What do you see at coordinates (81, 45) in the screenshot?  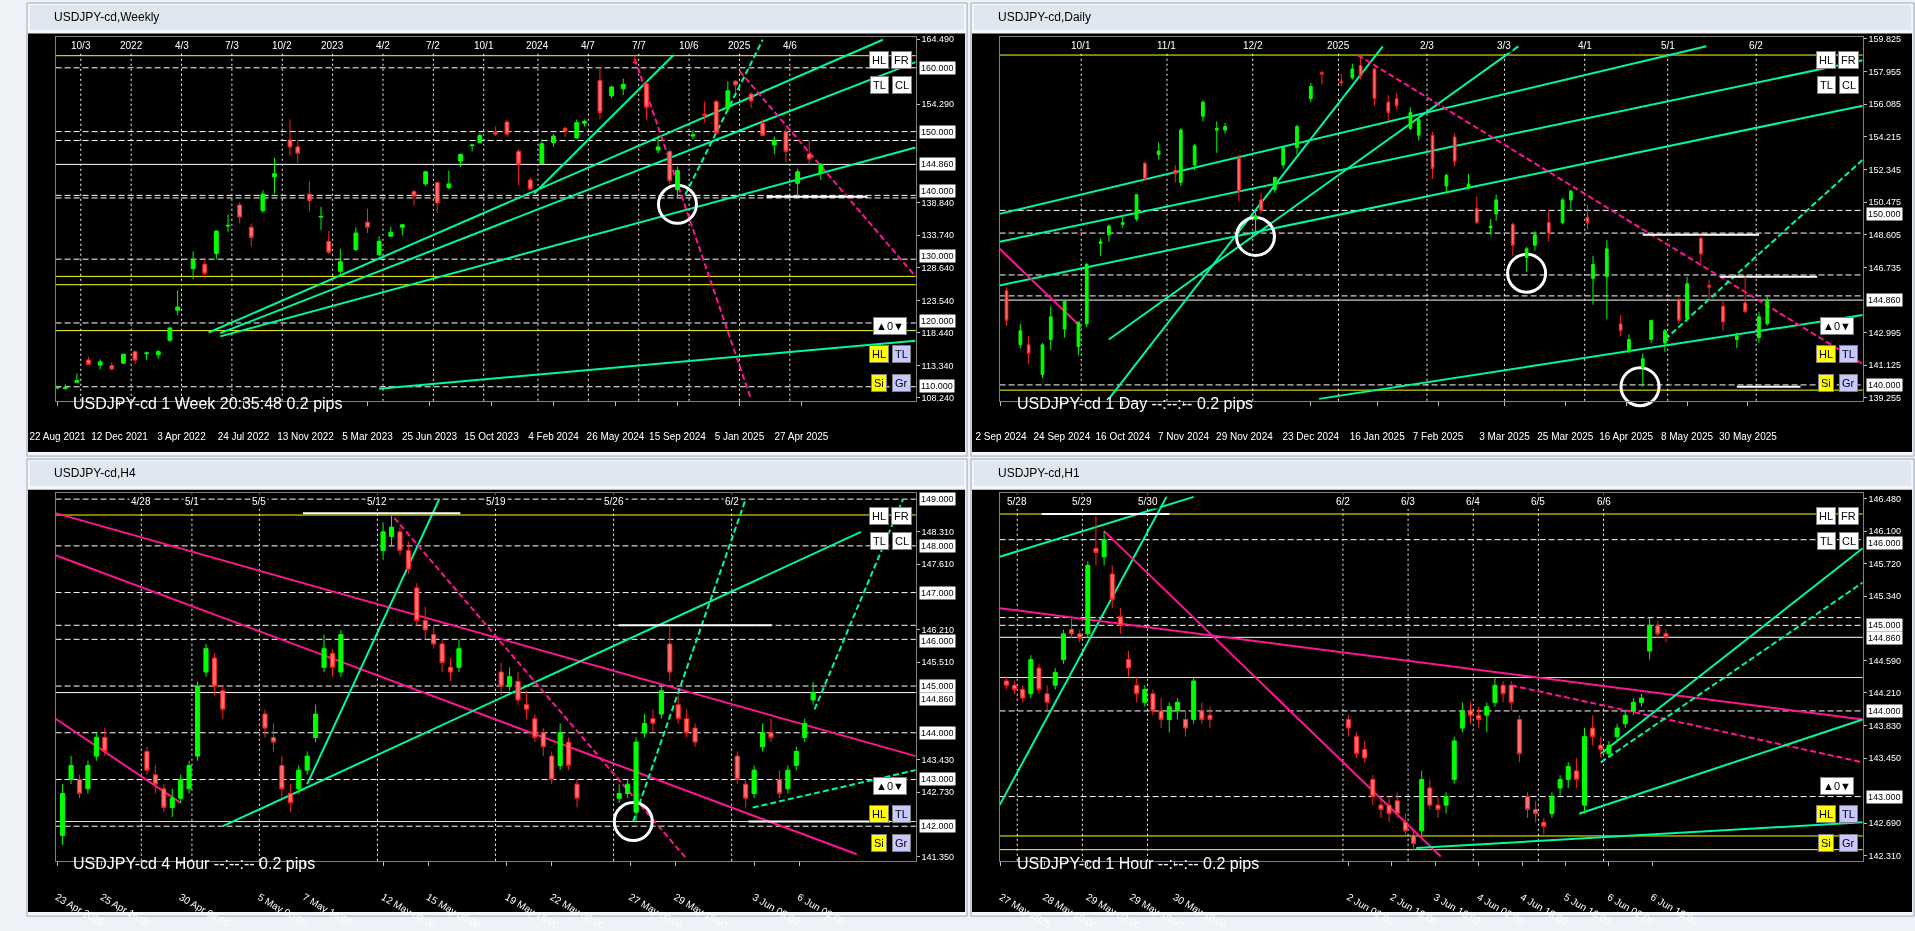 I see `ref-line-label: 10/3` at bounding box center [81, 45].